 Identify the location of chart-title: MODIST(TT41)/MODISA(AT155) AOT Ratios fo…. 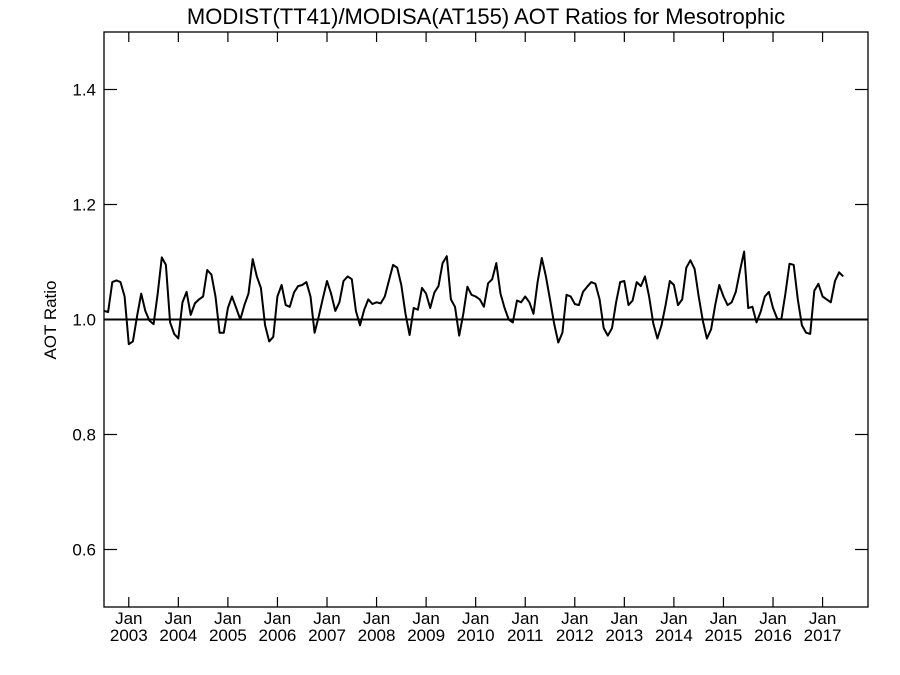
(486, 16).